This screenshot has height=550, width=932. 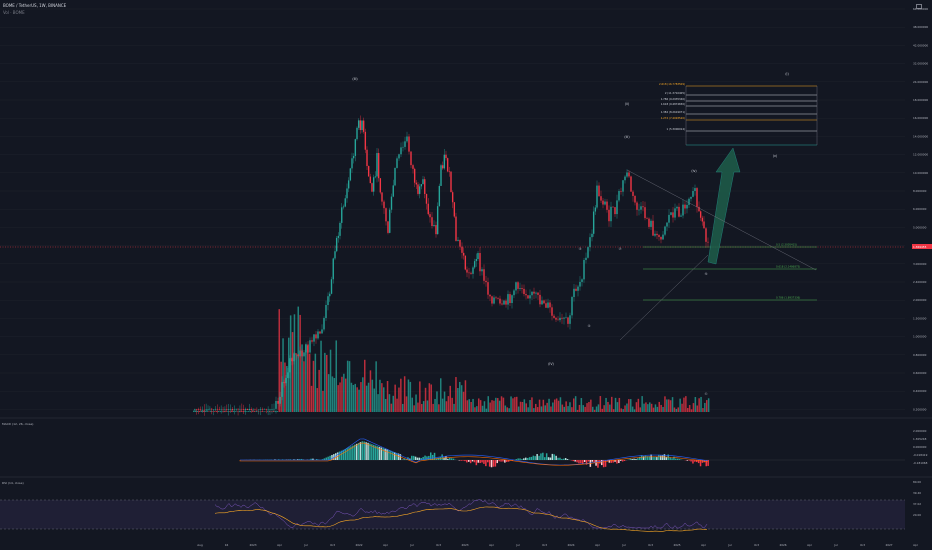 I want to click on screenshot-icon, so click(x=919, y=6).